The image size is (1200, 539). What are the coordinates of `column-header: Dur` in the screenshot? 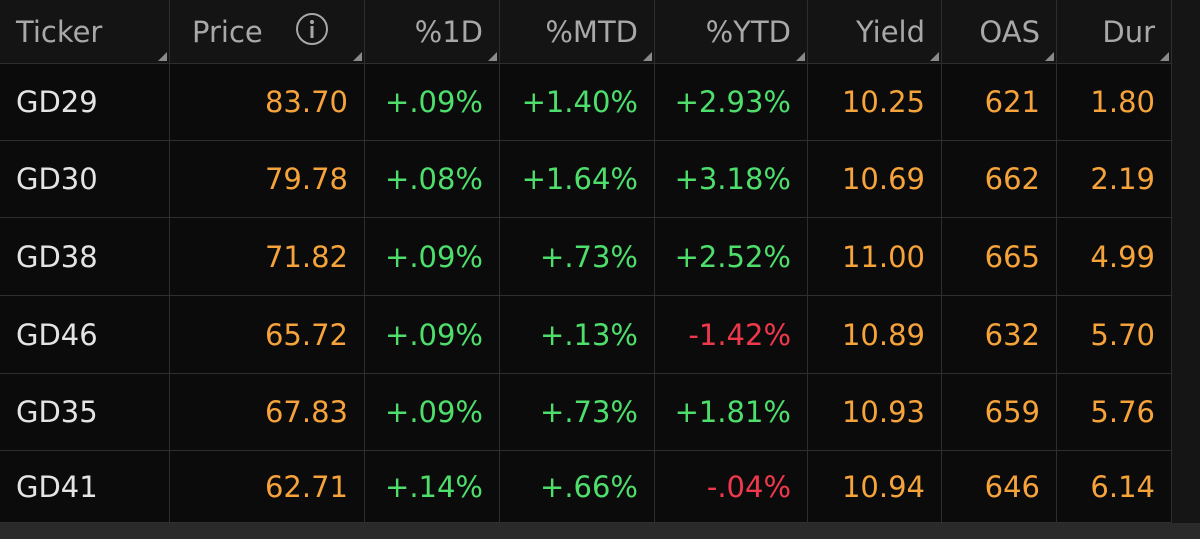 It's located at (1114, 32).